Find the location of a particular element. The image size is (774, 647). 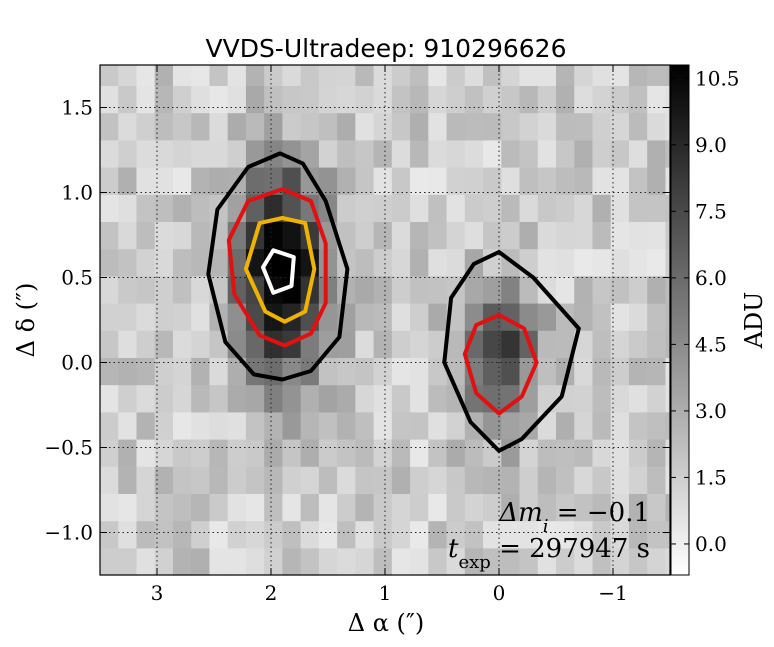

colorbar-tick-label: 1.5 is located at coordinates (711, 477).